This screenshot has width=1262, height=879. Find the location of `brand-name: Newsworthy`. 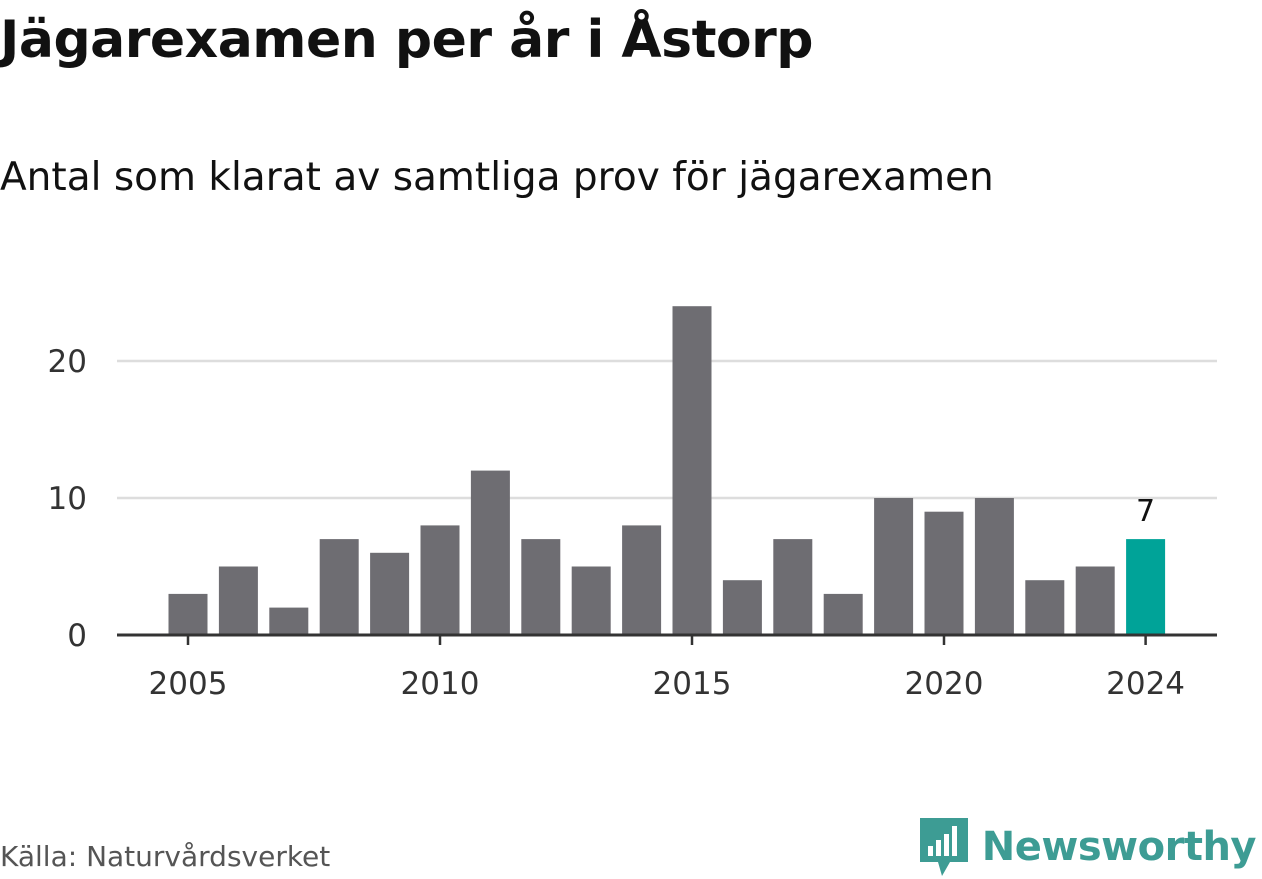

brand-name: Newsworthy is located at coordinates (1119, 847).